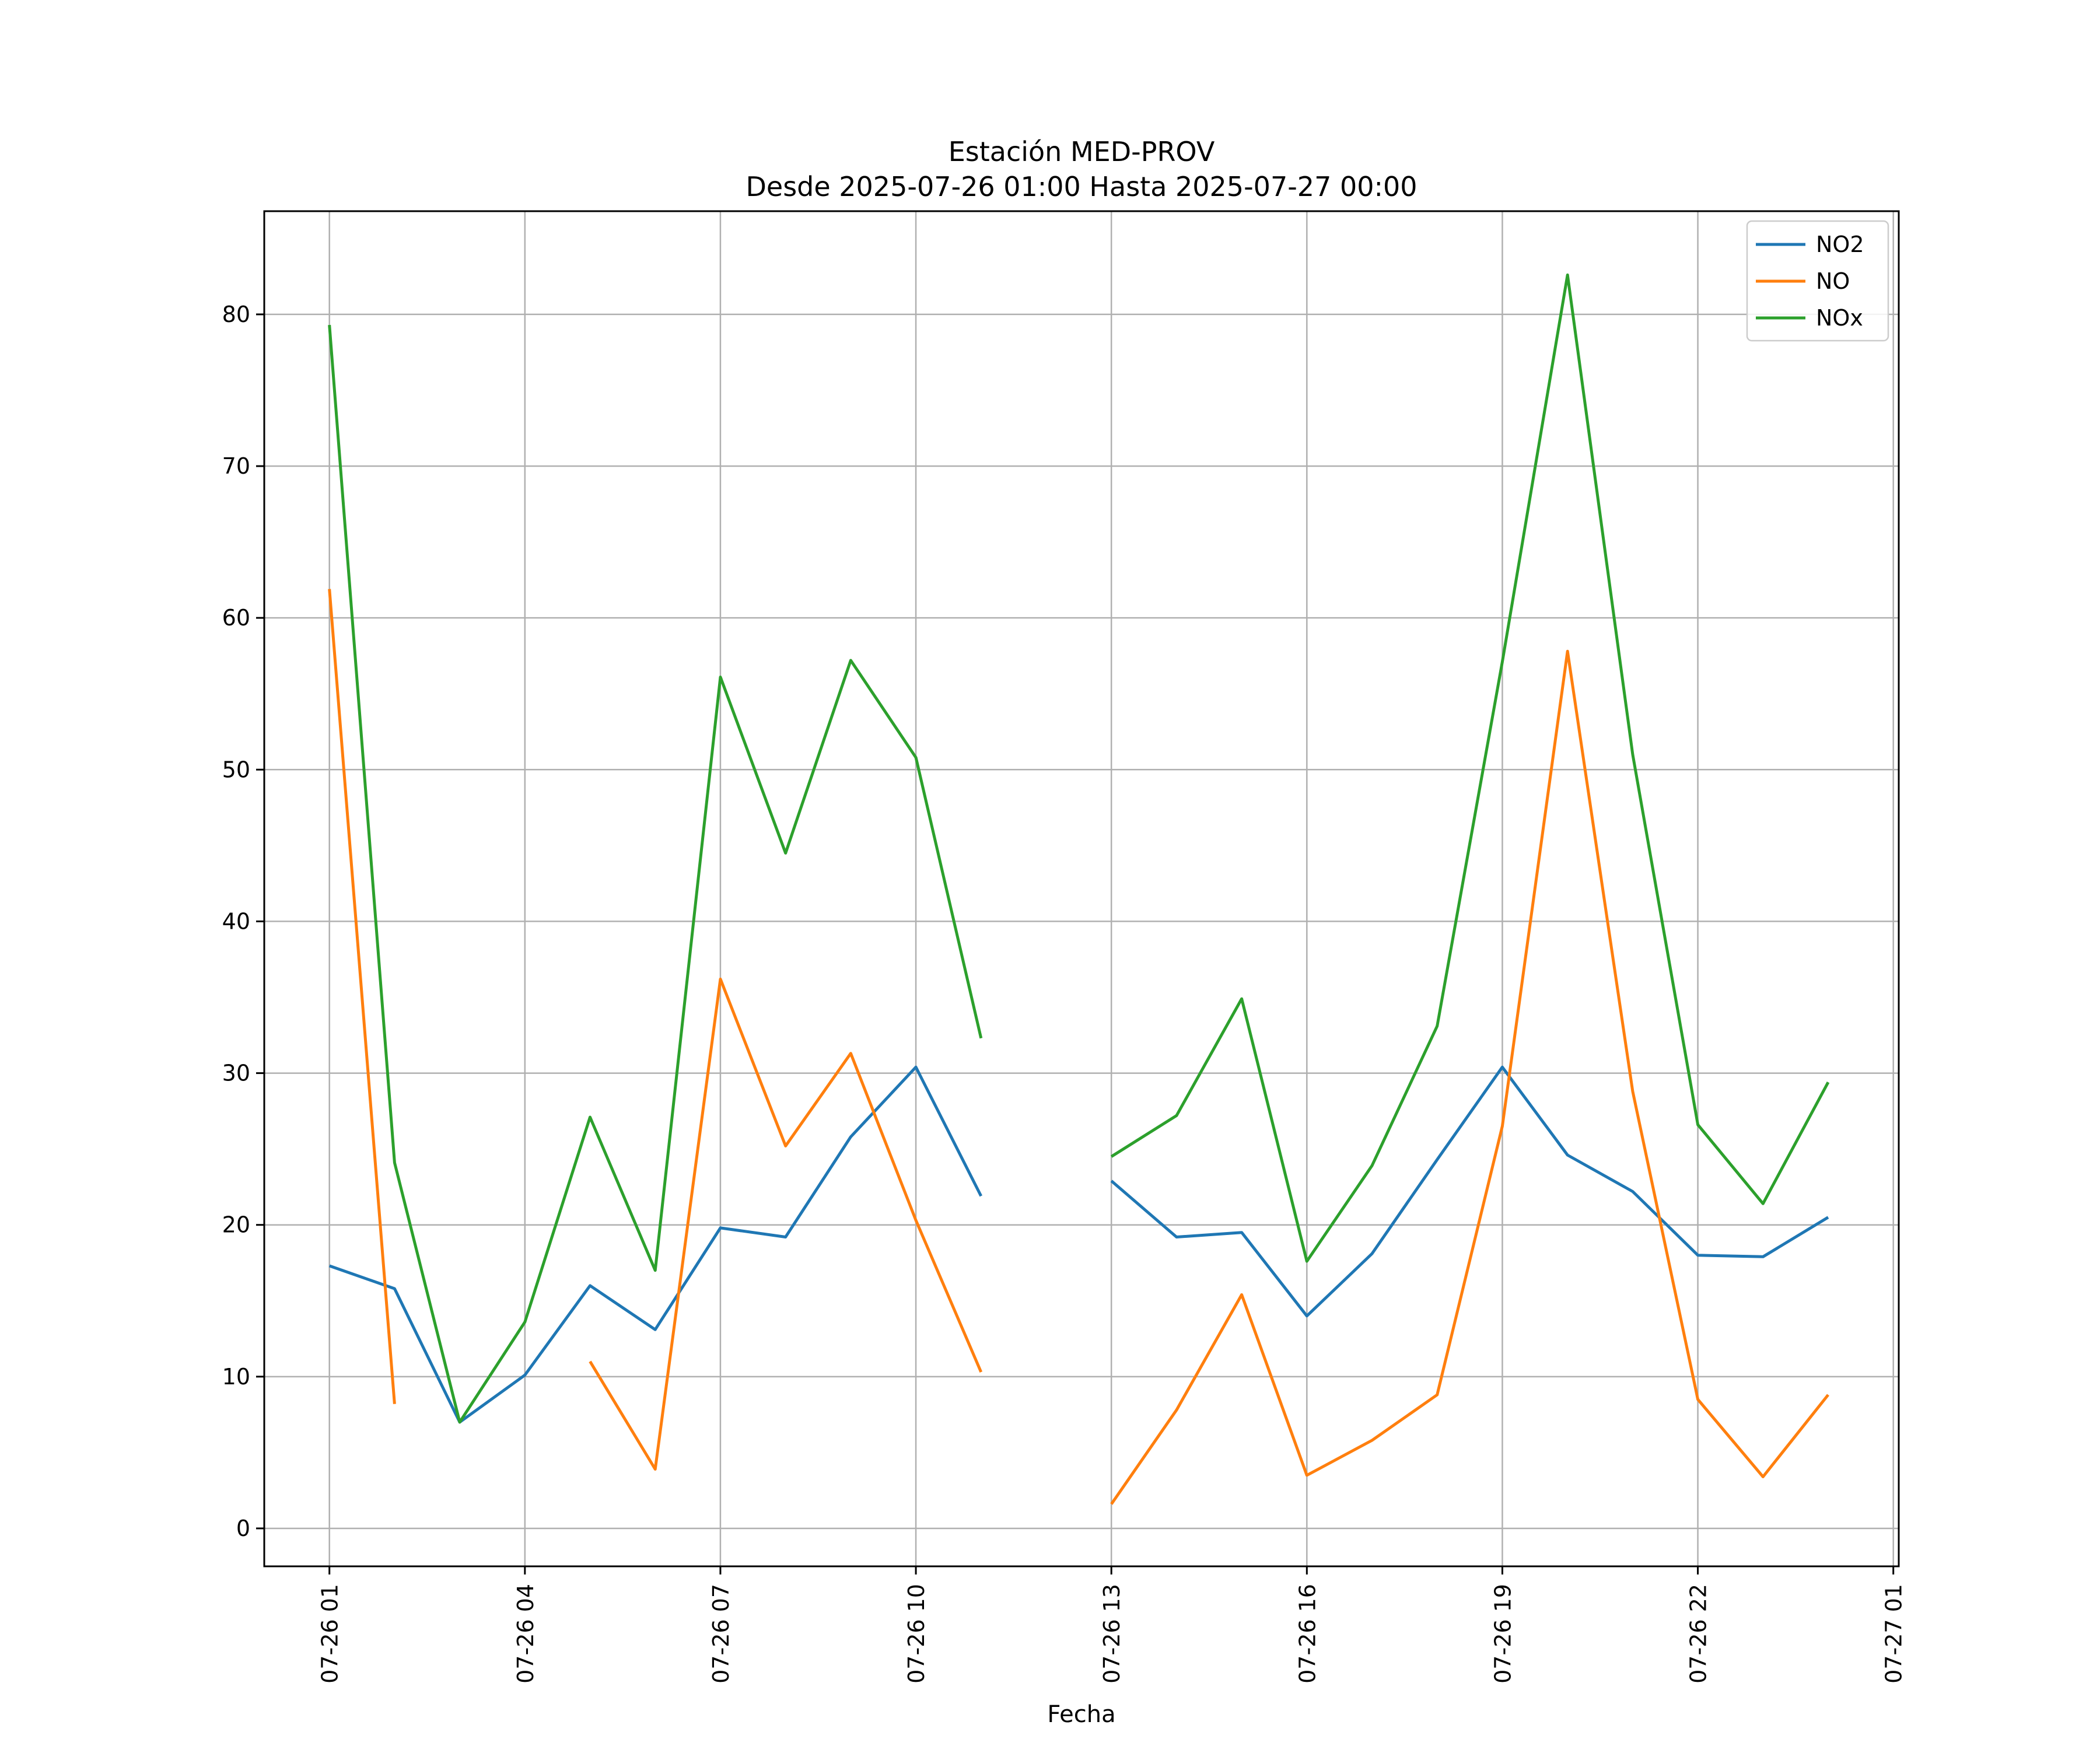 The height and width of the screenshot is (1753, 2100). I want to click on legend-label: NOx, so click(1839, 318).